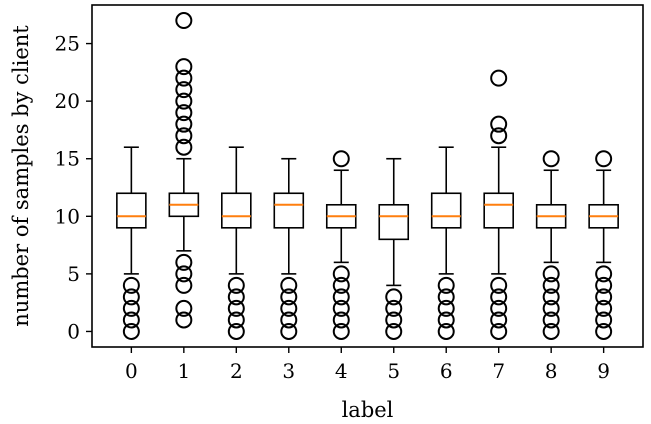  What do you see at coordinates (73, 331) in the screenshot?
I see `y-tick-label: 0` at bounding box center [73, 331].